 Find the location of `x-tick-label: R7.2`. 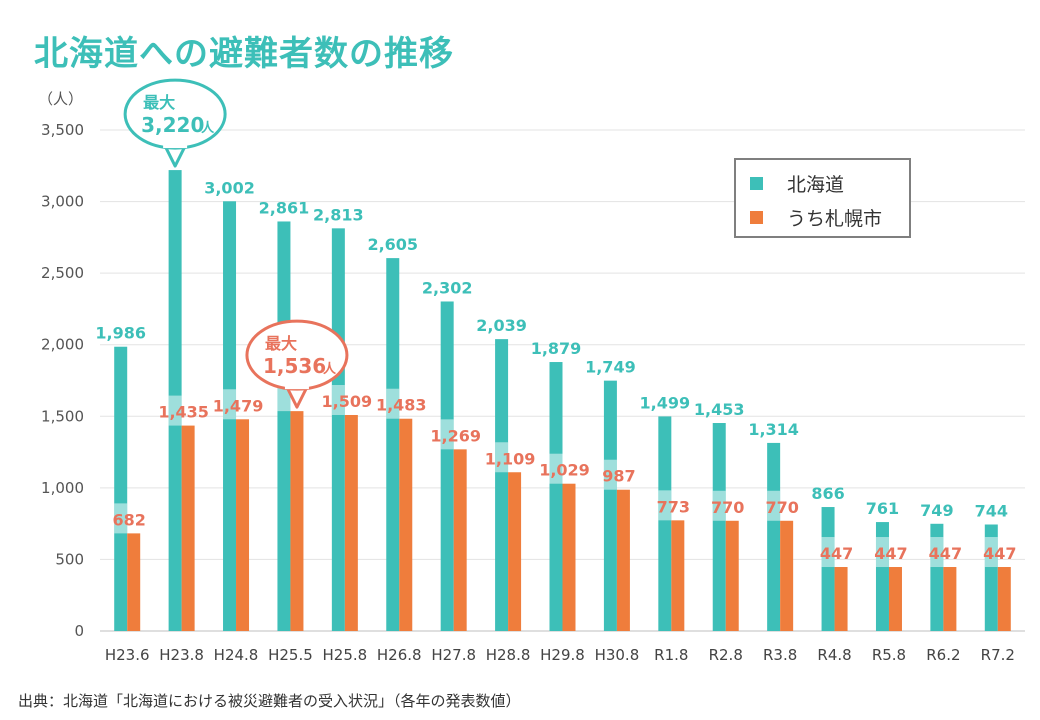

x-tick-label: R7.2 is located at coordinates (998, 655).